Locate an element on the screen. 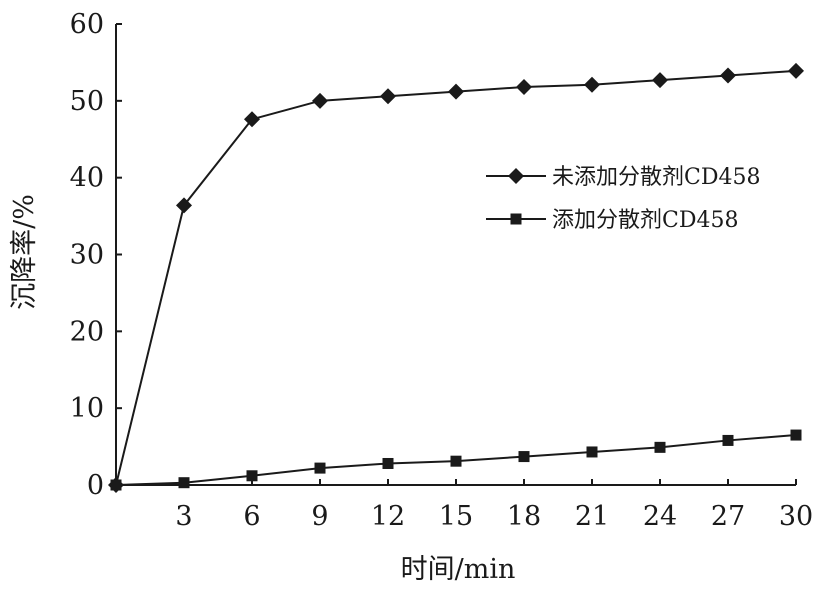 The image size is (828, 592). y-tick-label: 50 is located at coordinates (87, 101).